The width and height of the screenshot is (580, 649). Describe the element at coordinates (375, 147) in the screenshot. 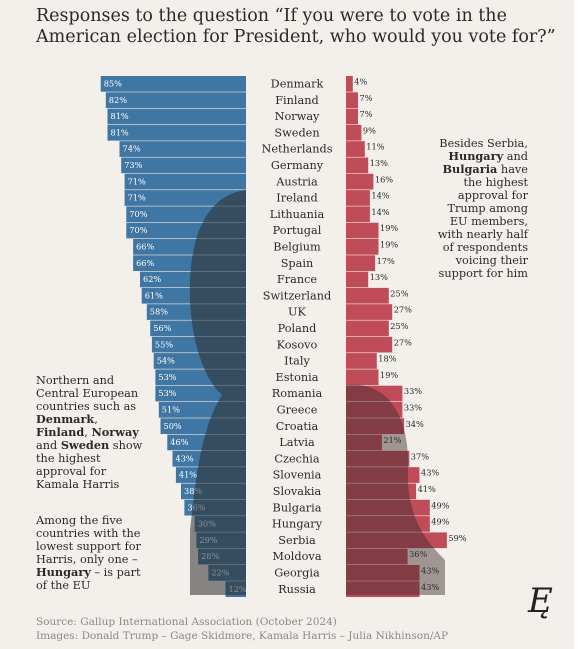

I see `trump-value-label: 11%` at that location.